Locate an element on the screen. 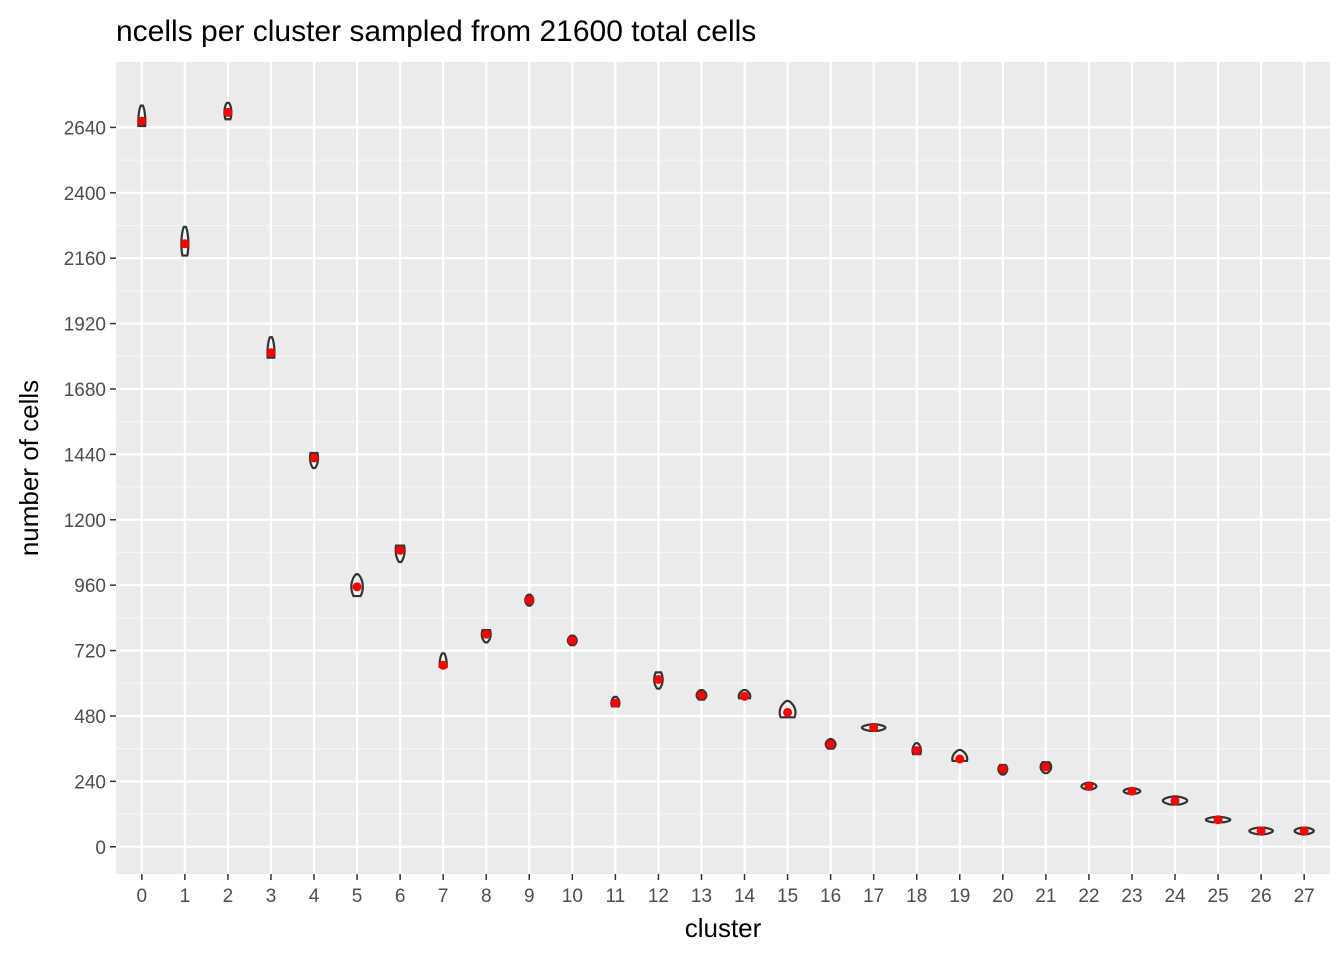 Image resolution: width=1344 pixels, height=960 pixels. y-tick-label: 1920 is located at coordinates (85, 325).